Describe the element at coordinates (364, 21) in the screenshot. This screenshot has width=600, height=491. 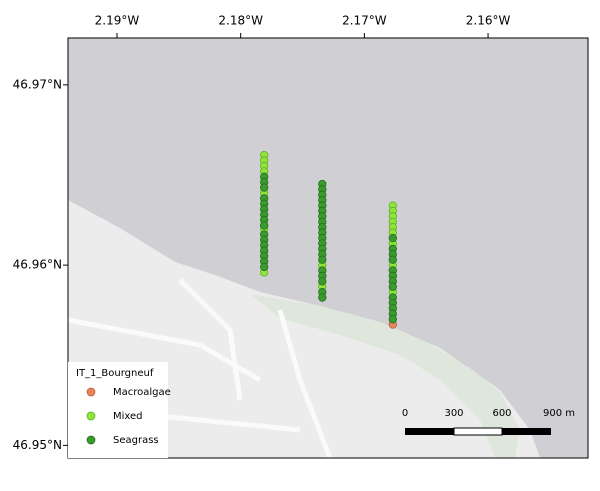
I see `x-tick-label: 2.17°W` at that location.